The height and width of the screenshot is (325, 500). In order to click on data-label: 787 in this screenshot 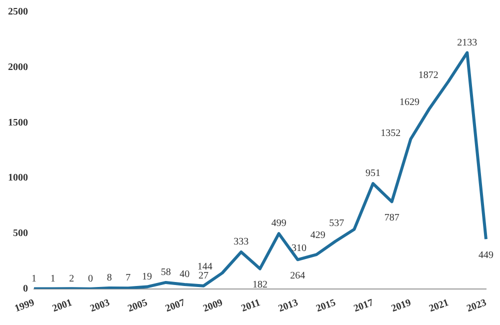, I will do `click(392, 218)`.